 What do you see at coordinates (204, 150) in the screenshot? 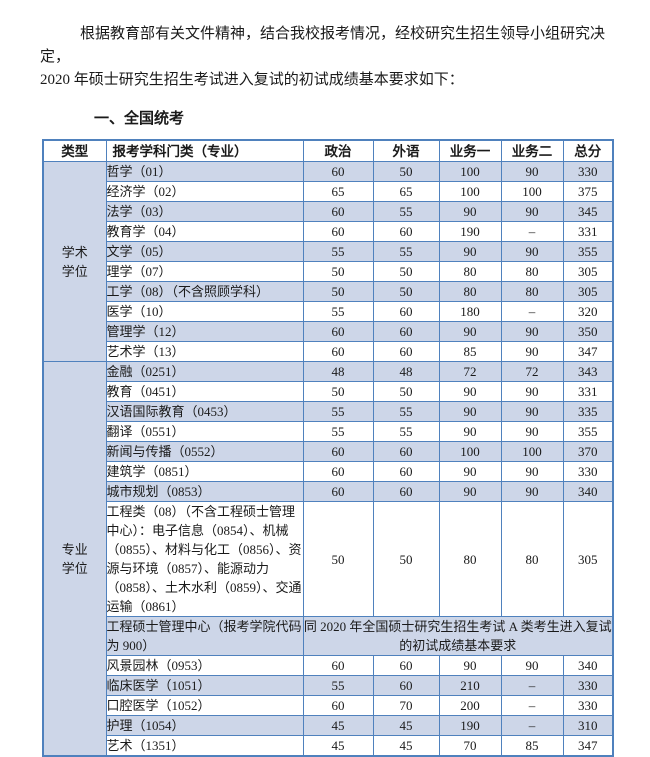
I see `header-subject: 报考学科门类（专业）` at bounding box center [204, 150].